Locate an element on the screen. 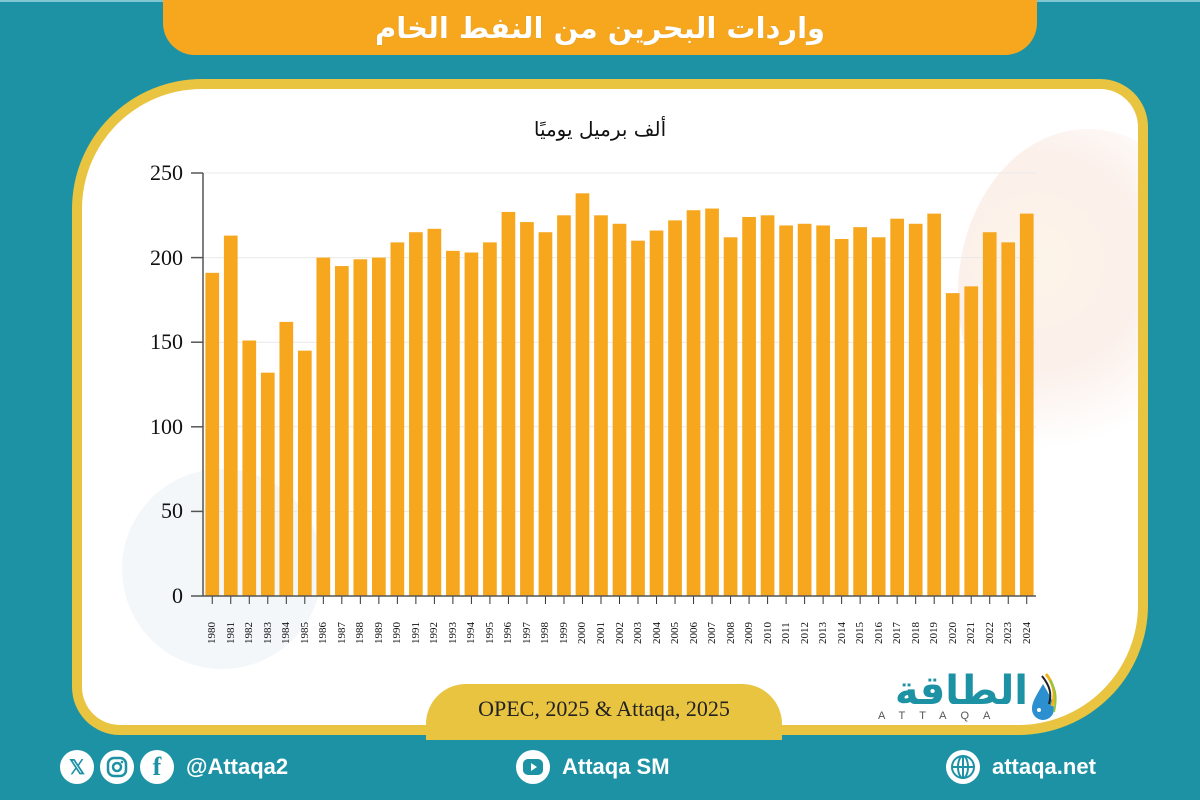  x-tick-label: 2006 is located at coordinates (693, 633).